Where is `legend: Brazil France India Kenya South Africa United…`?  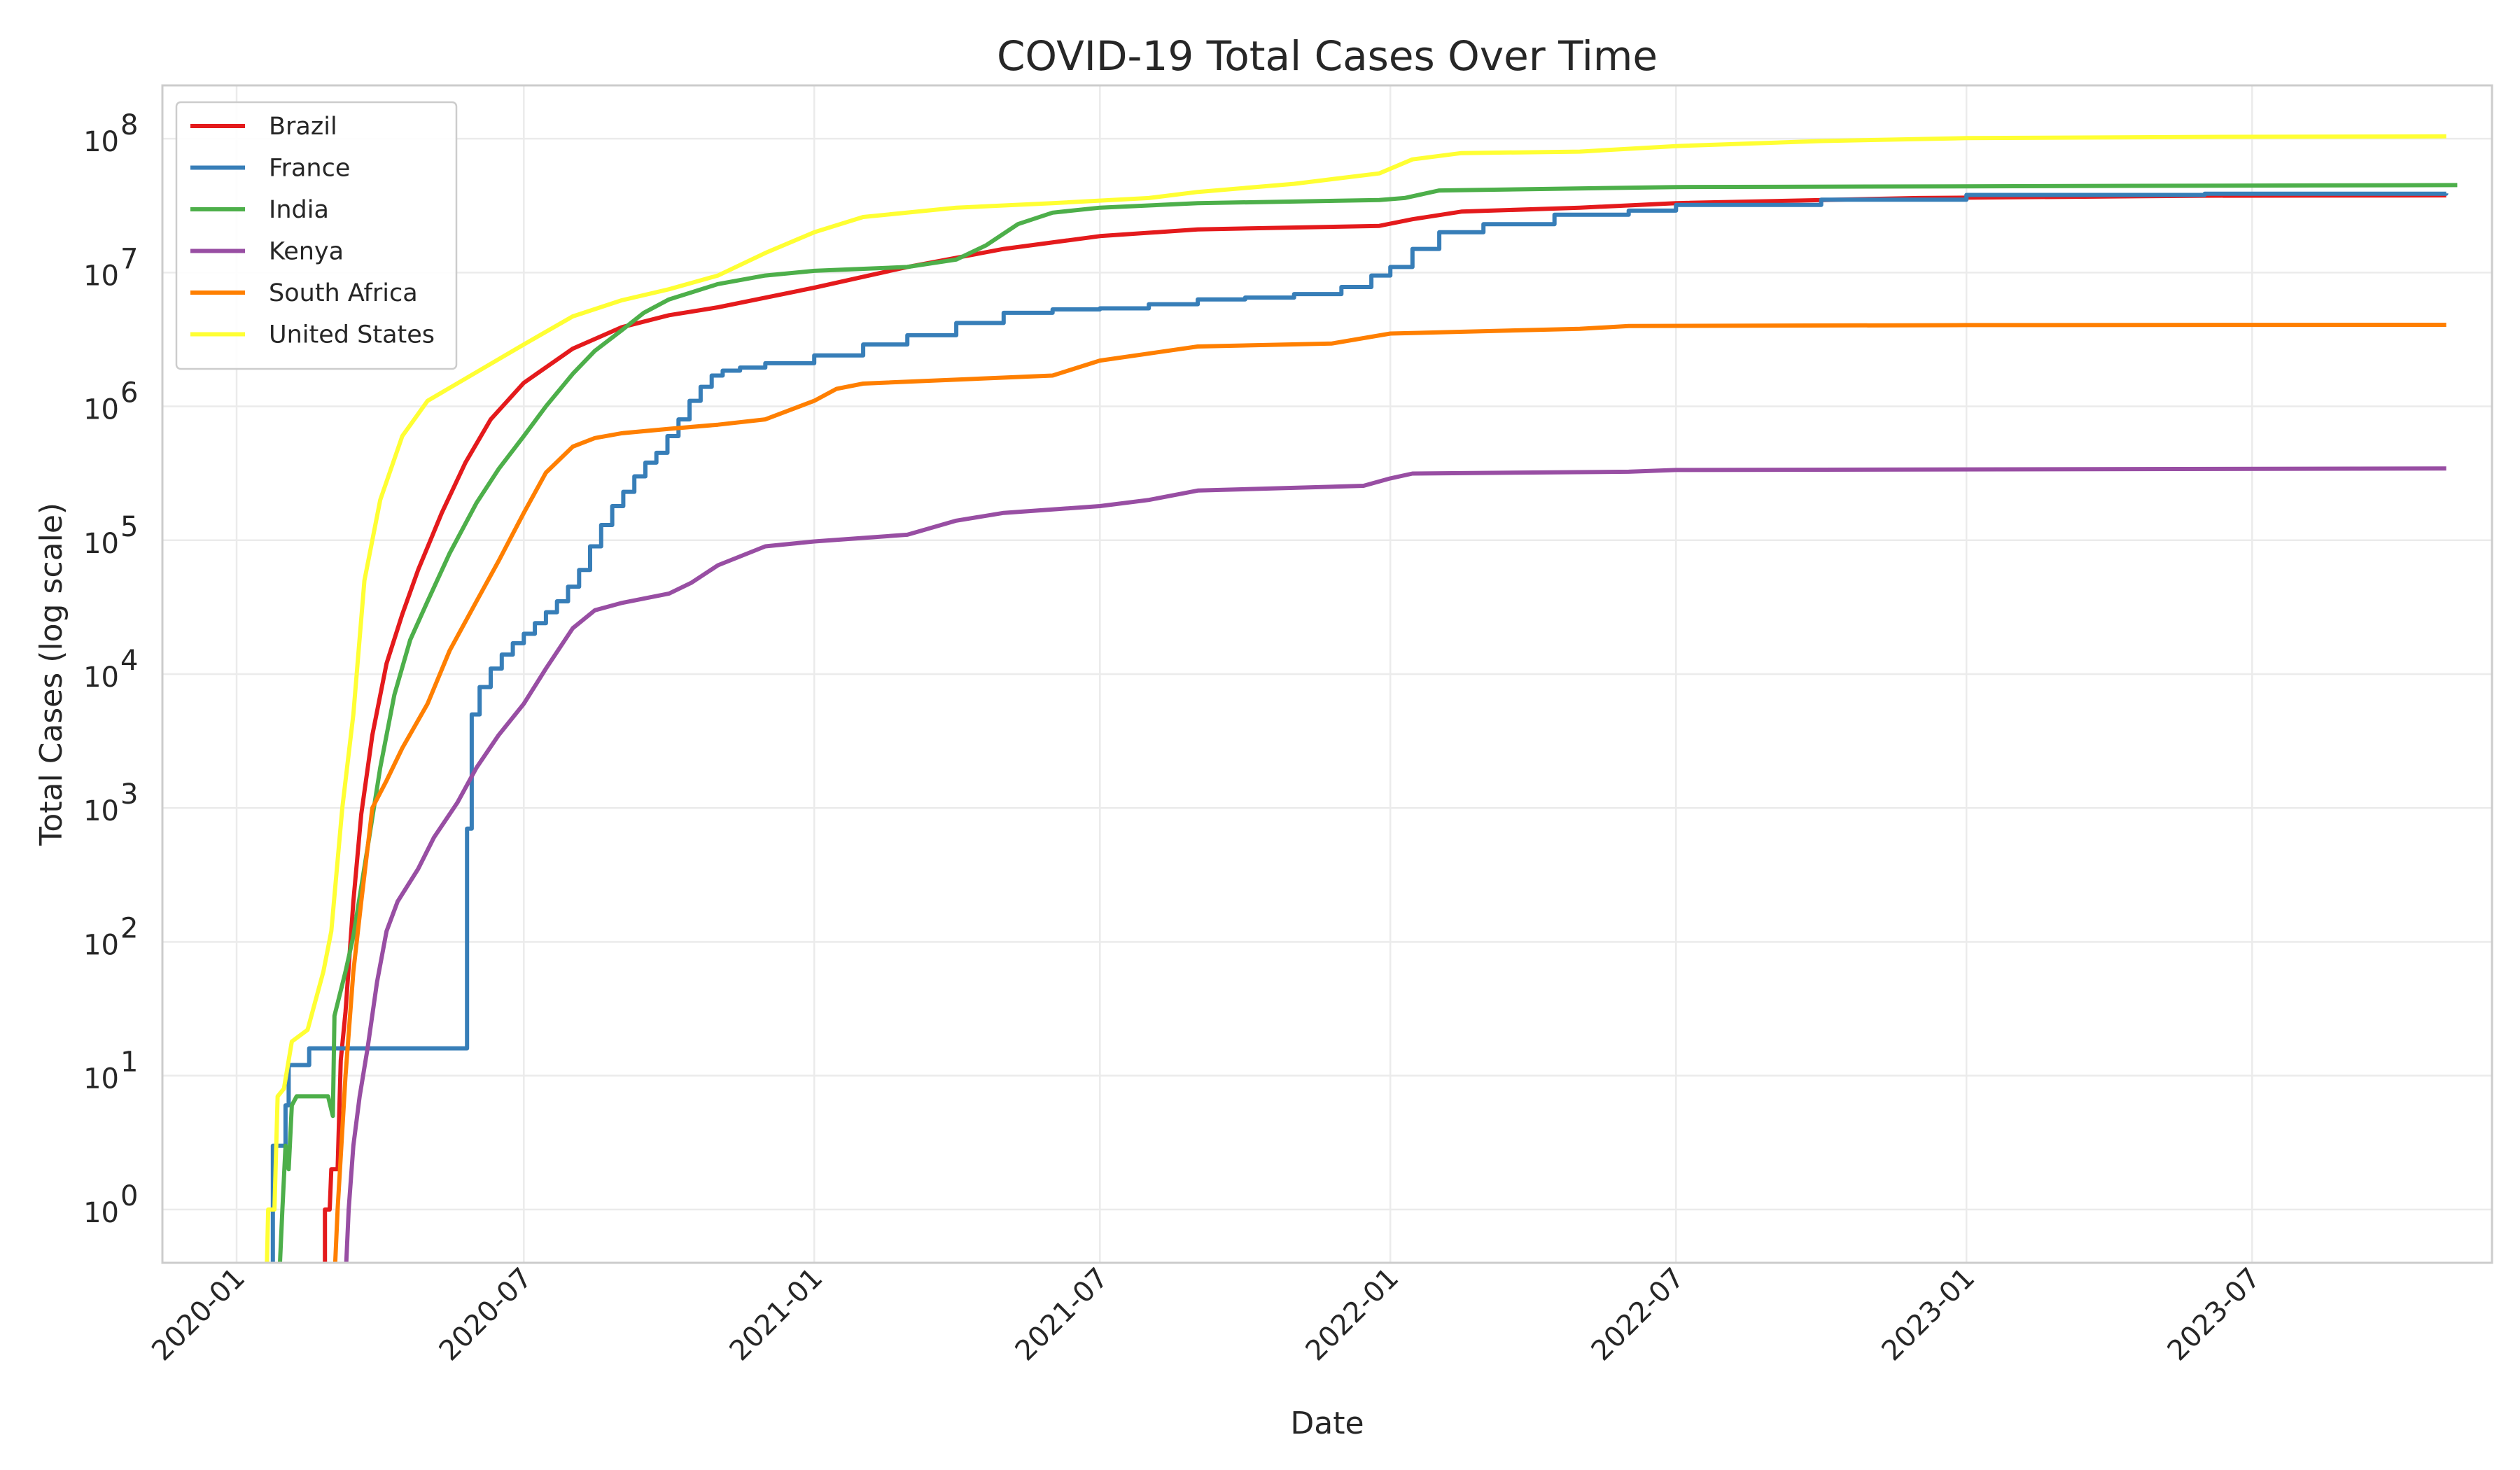
legend: Brazil France India Kenya South Africa United… is located at coordinates (316, 235).